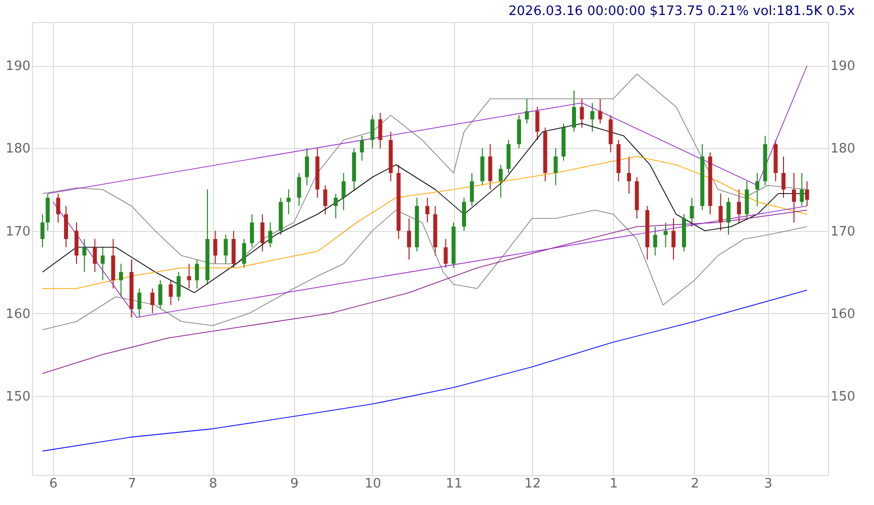  What do you see at coordinates (294, 484) in the screenshot?
I see `x-tick-label: 9` at bounding box center [294, 484].